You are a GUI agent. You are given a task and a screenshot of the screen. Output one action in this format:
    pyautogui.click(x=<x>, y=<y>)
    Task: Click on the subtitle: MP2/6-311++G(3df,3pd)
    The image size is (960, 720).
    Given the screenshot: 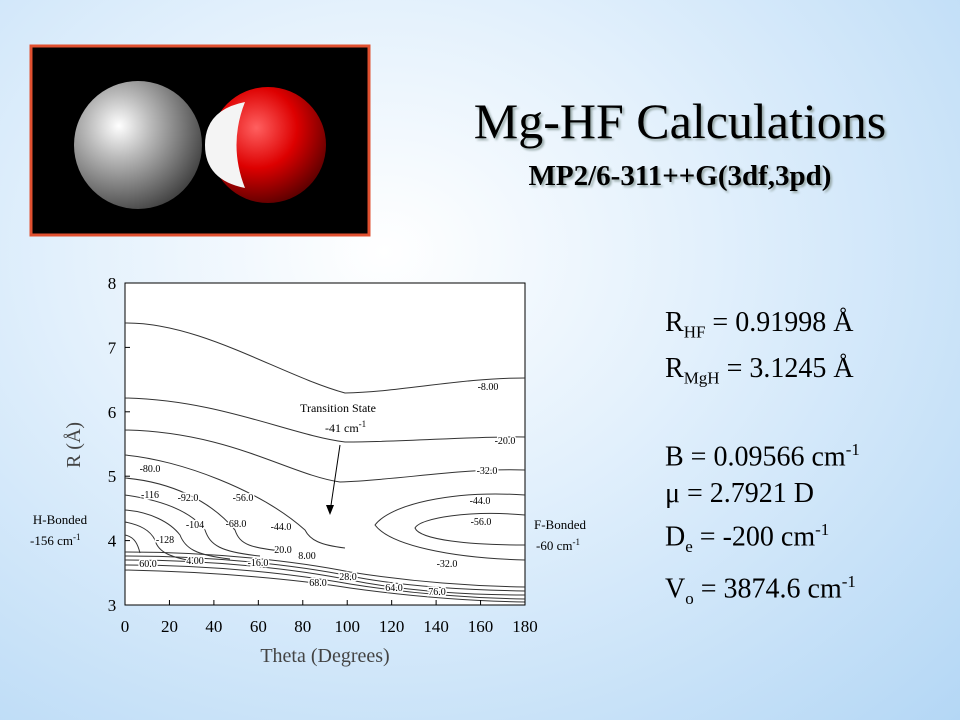 What is the action you would take?
    pyautogui.click(x=680, y=176)
    